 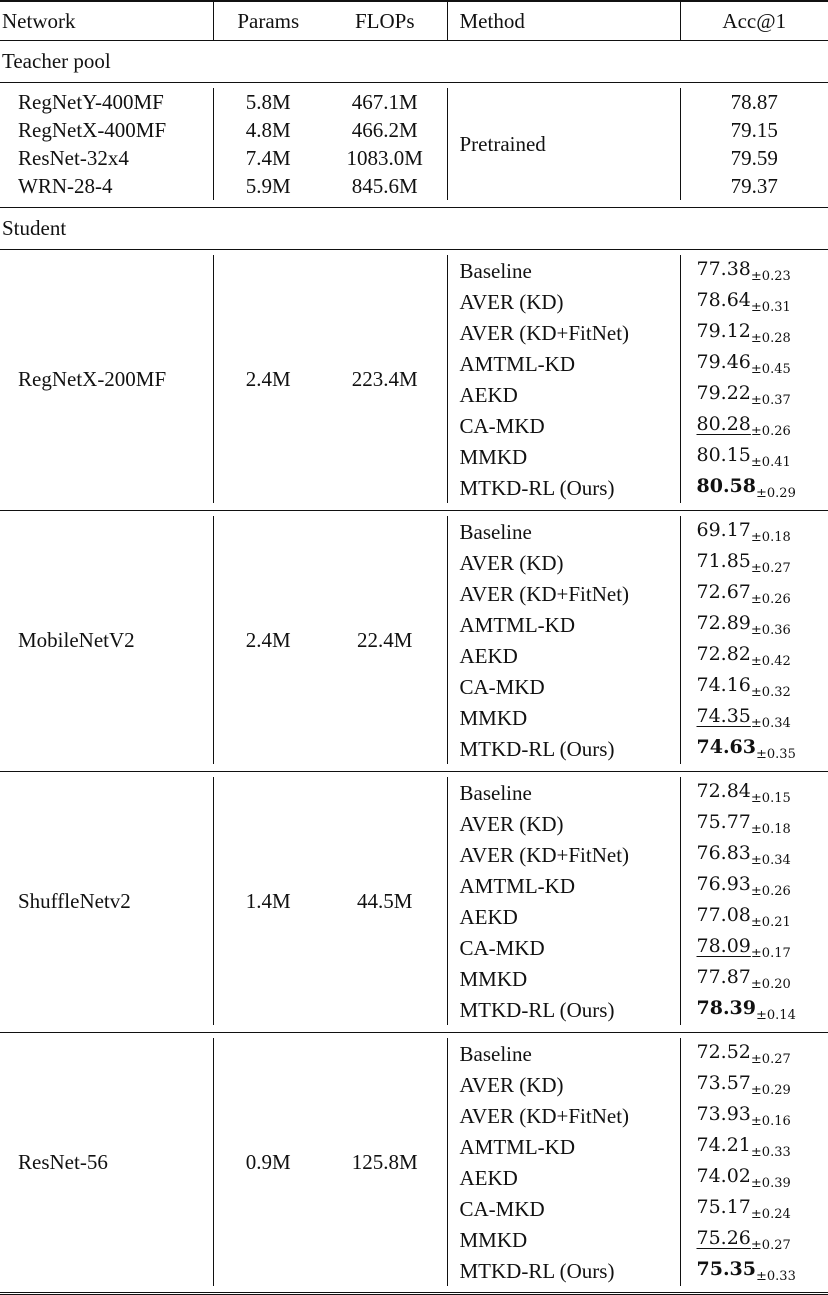 I want to click on acc-std: ±0.41, so click(x=770, y=462).